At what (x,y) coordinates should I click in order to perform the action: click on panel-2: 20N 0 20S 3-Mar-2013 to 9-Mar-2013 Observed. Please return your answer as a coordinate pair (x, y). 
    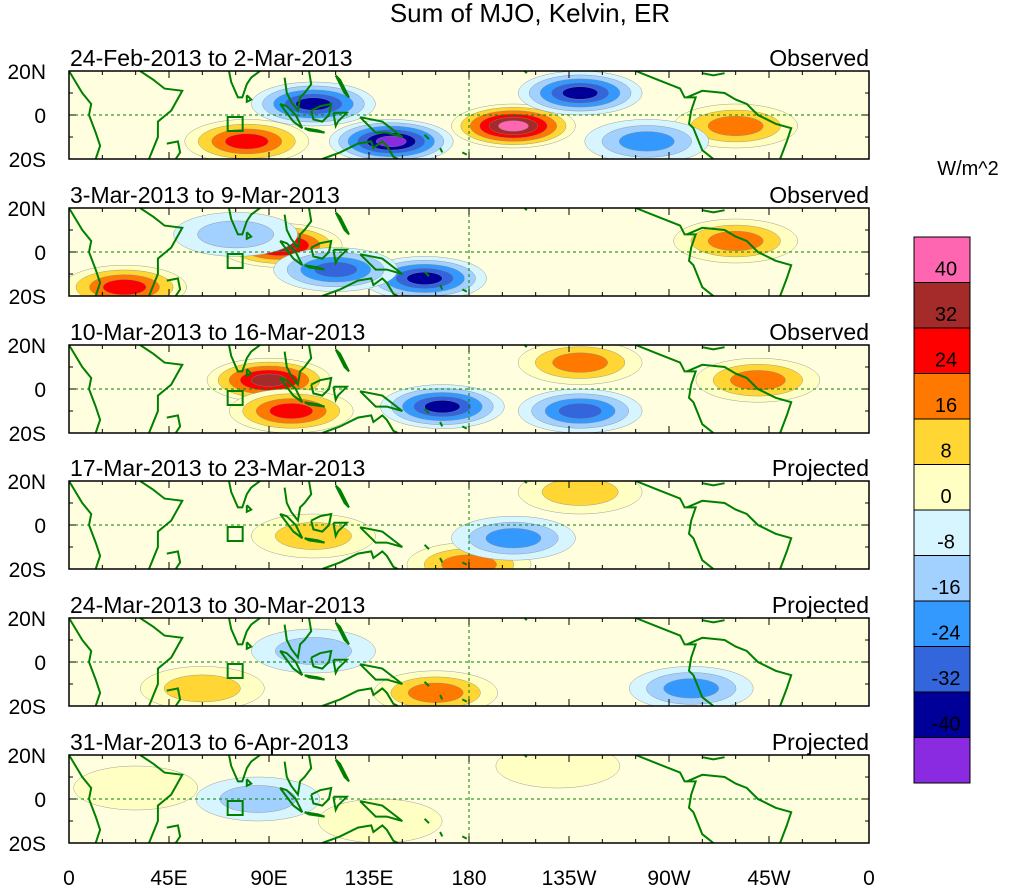
    Looking at the image, I should click on (438, 245).